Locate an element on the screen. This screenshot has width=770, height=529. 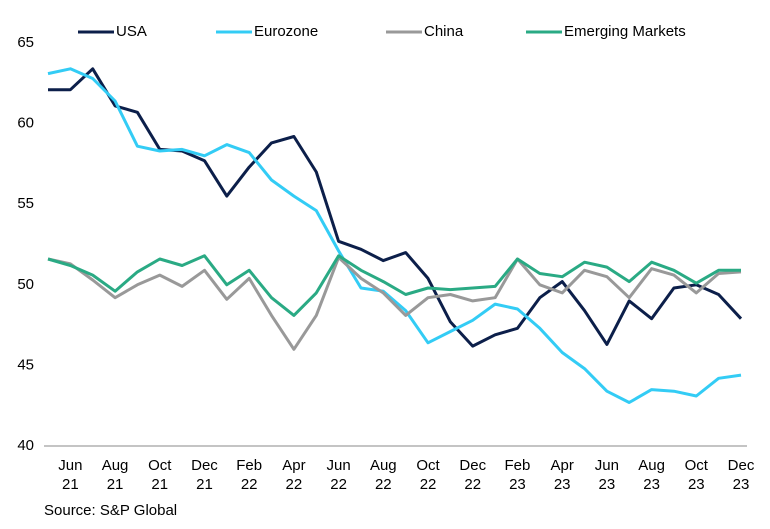
x-tick-label: Apr 22 is located at coordinates (294, 475).